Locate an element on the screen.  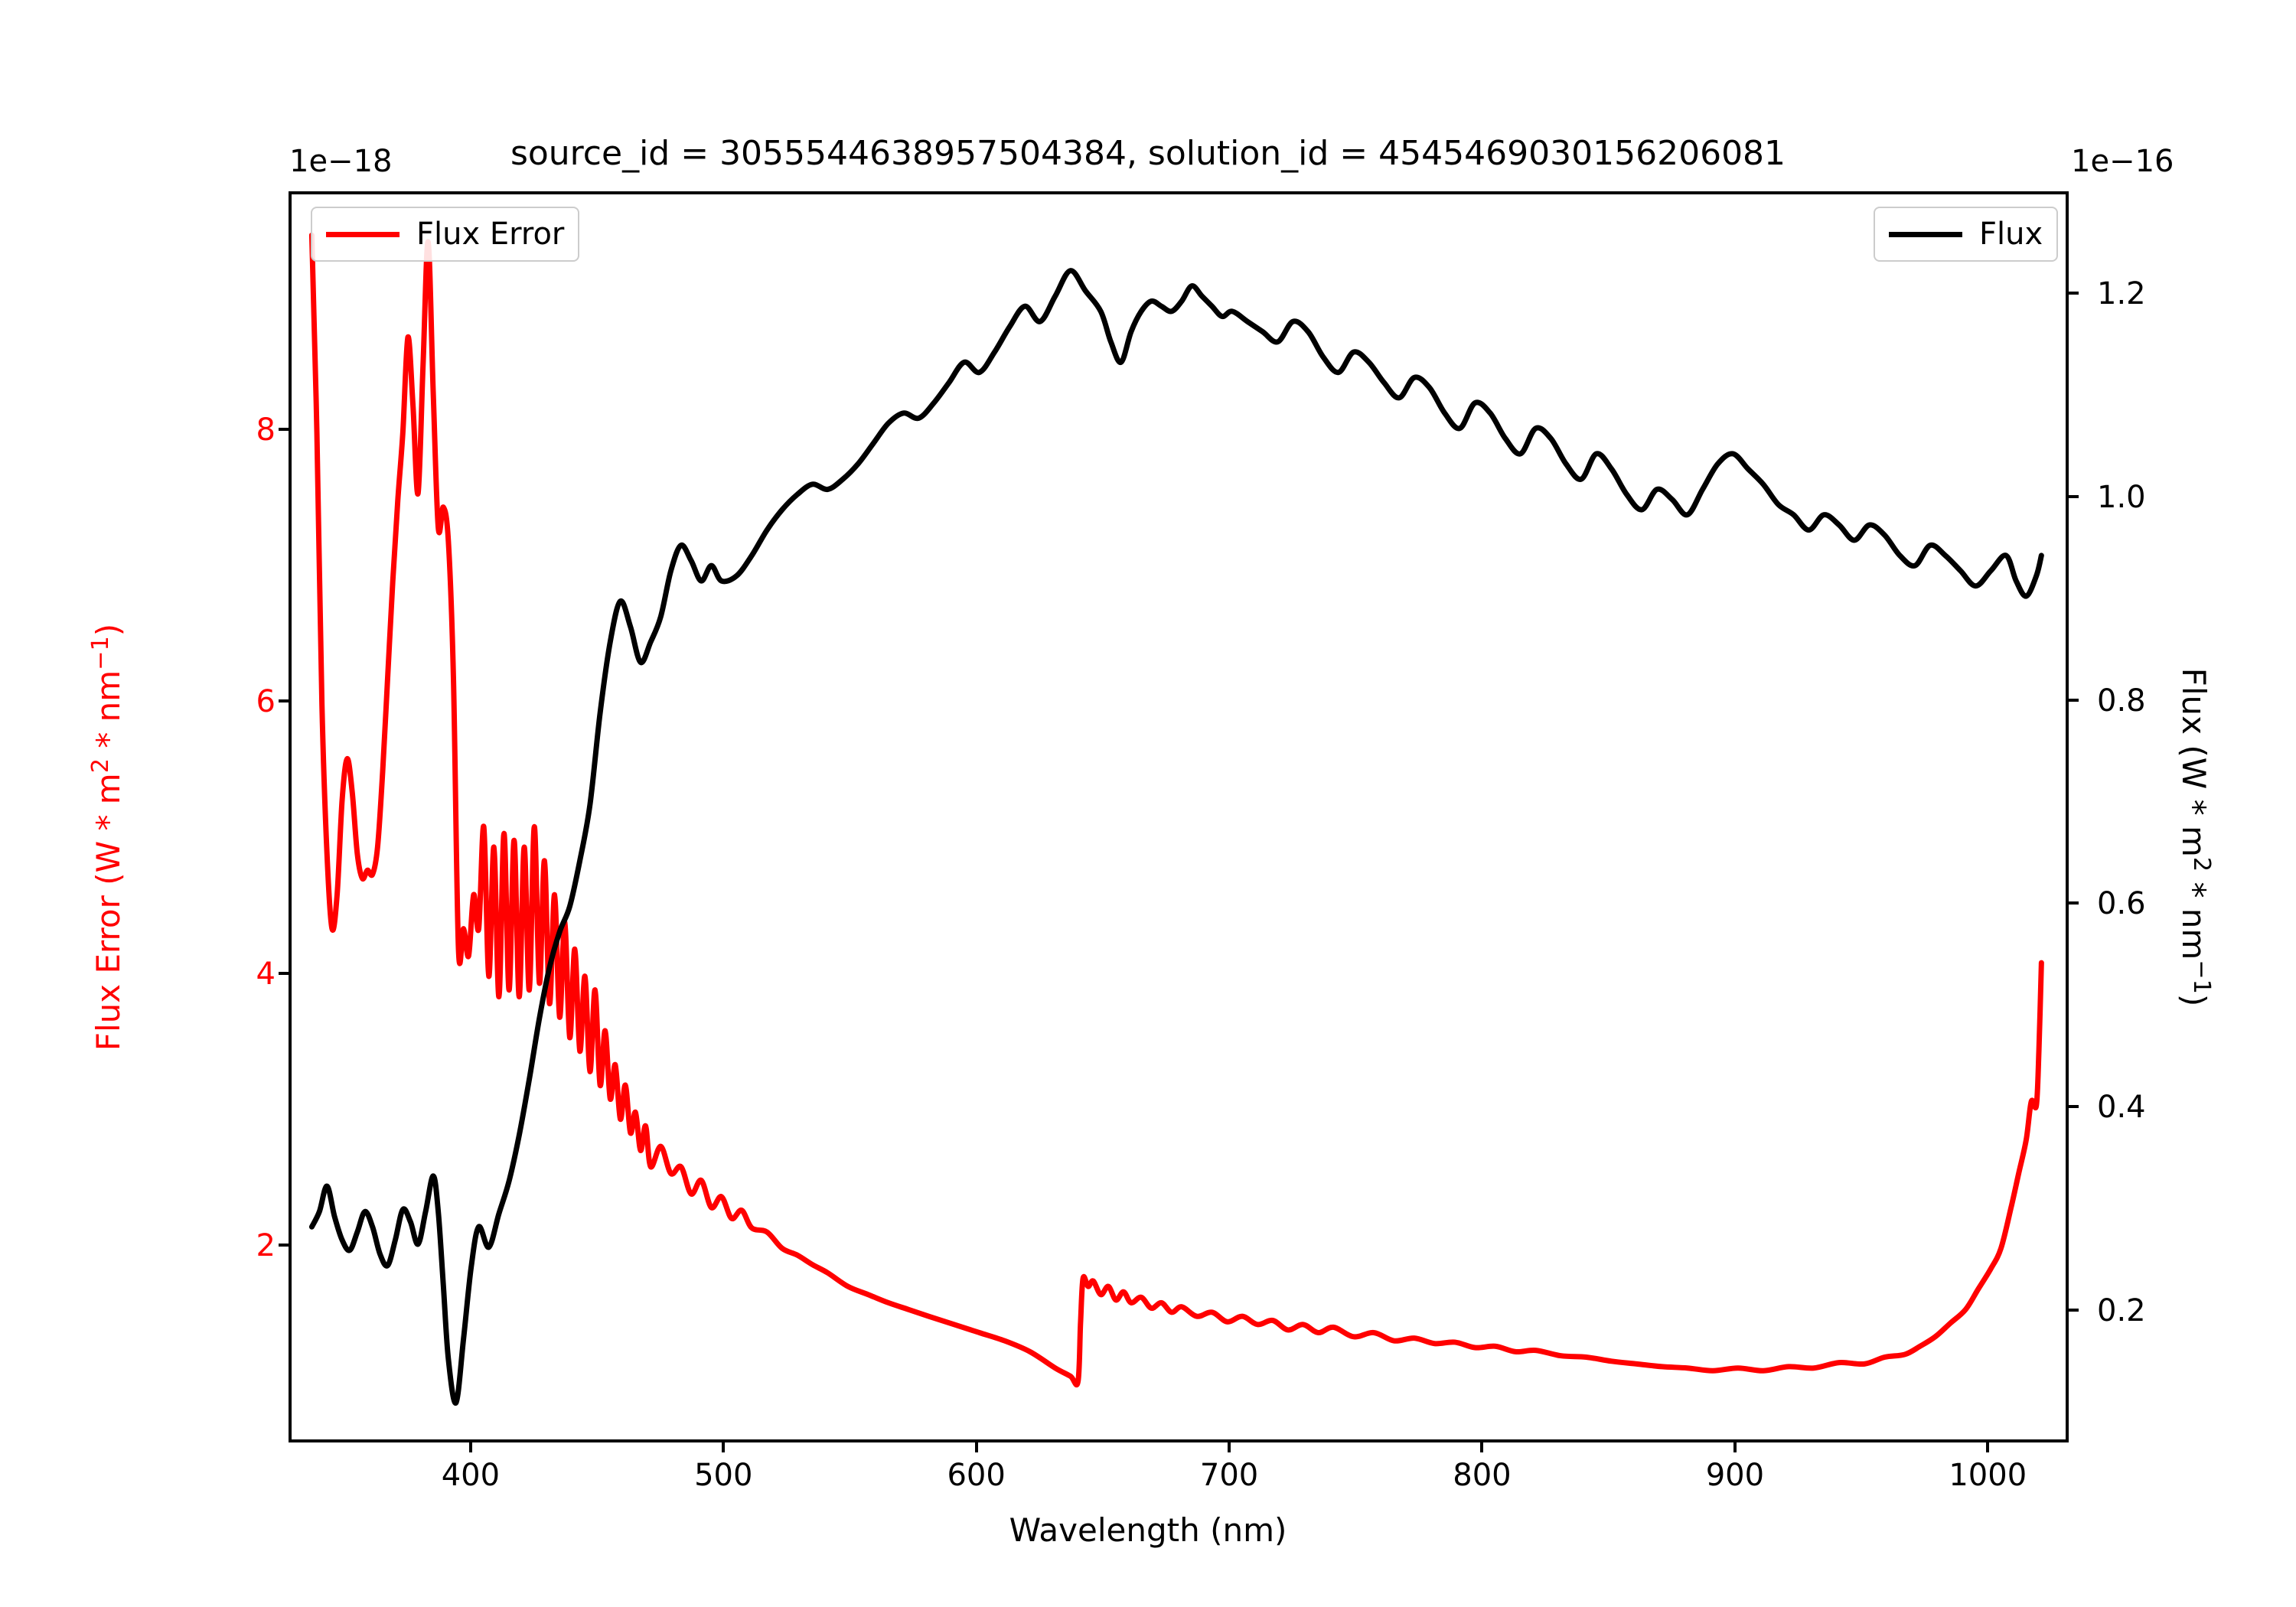
x-tick-label: 400 is located at coordinates (471, 1476).